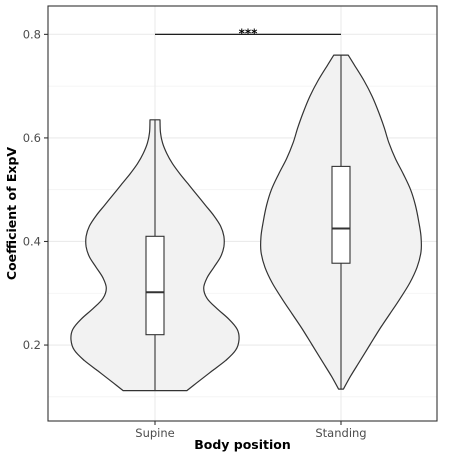  I want to click on y-tick-label: 0.4, so click(32, 241).